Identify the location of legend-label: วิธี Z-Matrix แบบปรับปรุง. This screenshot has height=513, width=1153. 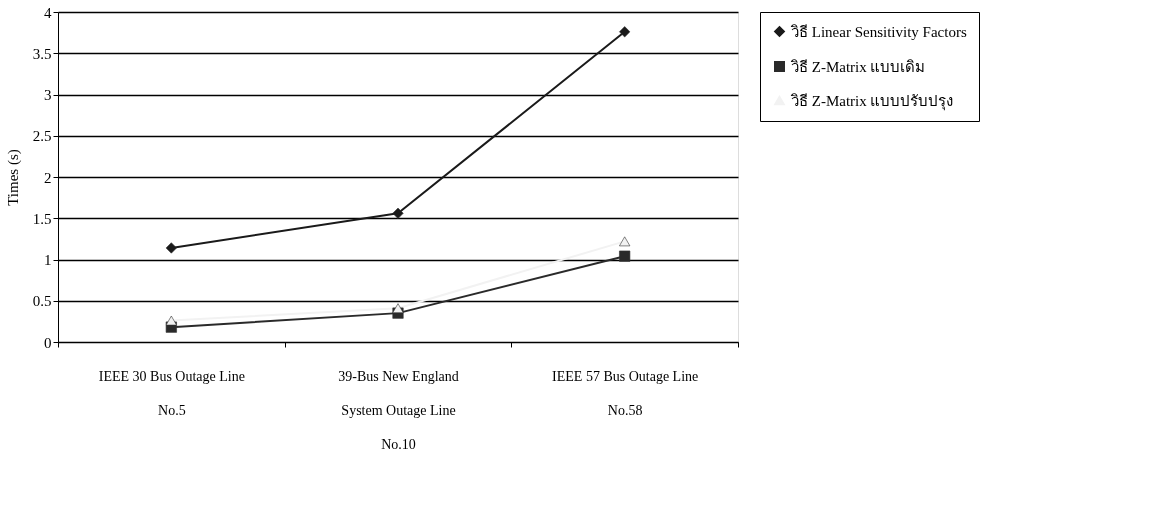
(872, 101).